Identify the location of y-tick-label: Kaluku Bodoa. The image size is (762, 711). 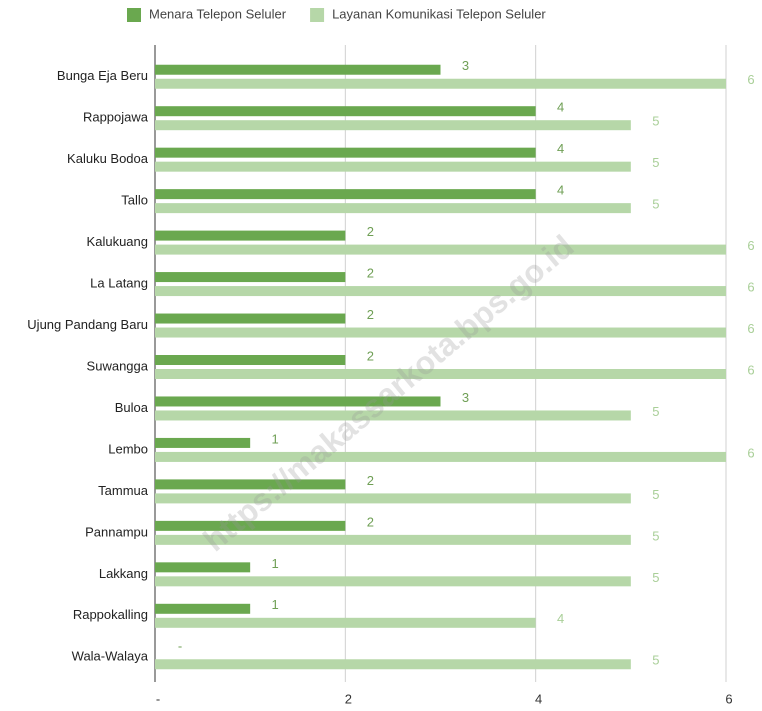
(108, 158).